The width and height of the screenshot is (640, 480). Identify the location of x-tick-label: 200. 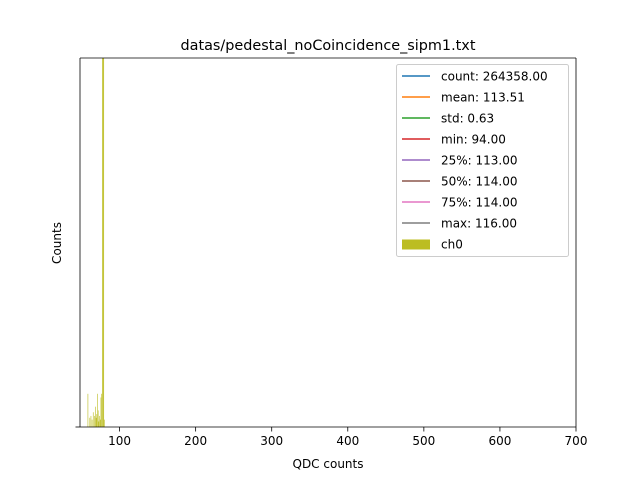
(195, 441).